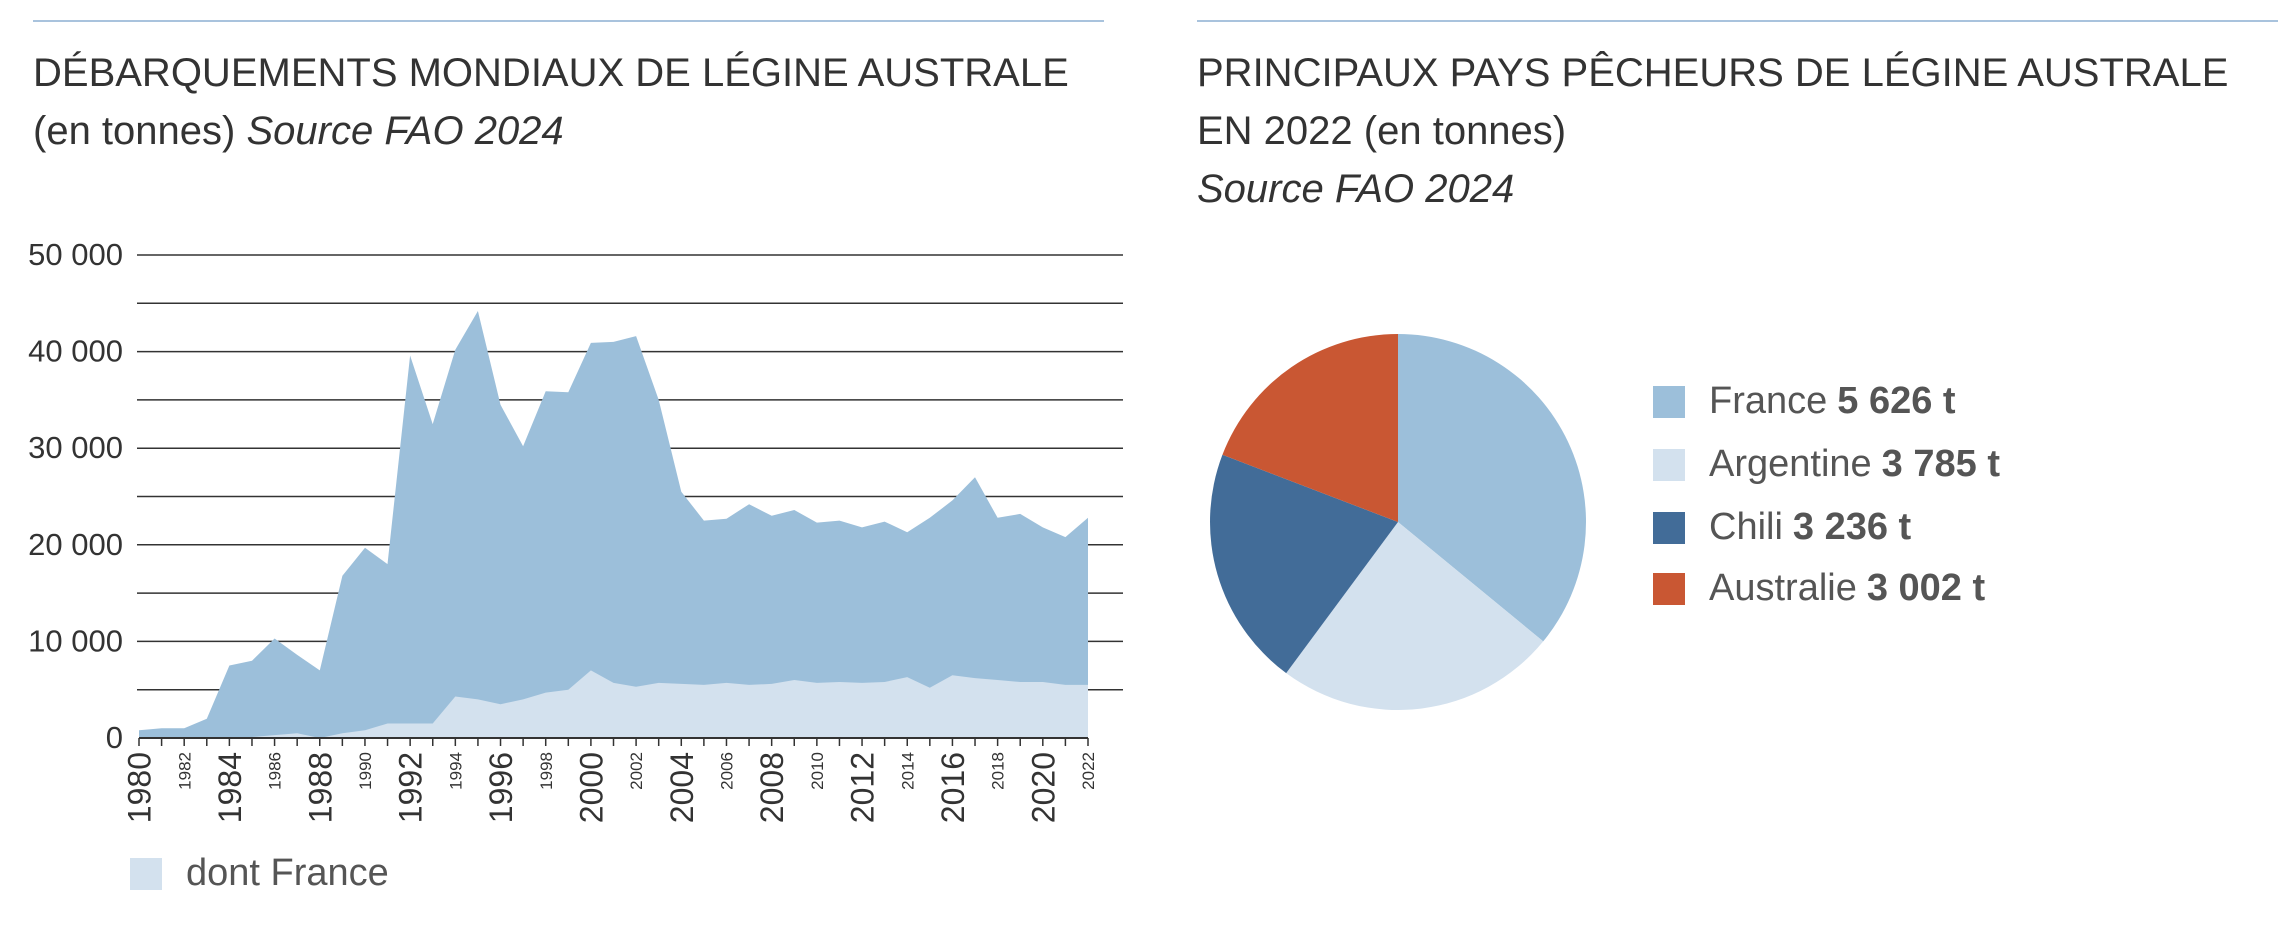 This screenshot has width=2278, height=952. What do you see at coordinates (546, 771) in the screenshot?
I see `x-tick-label: 1998` at bounding box center [546, 771].